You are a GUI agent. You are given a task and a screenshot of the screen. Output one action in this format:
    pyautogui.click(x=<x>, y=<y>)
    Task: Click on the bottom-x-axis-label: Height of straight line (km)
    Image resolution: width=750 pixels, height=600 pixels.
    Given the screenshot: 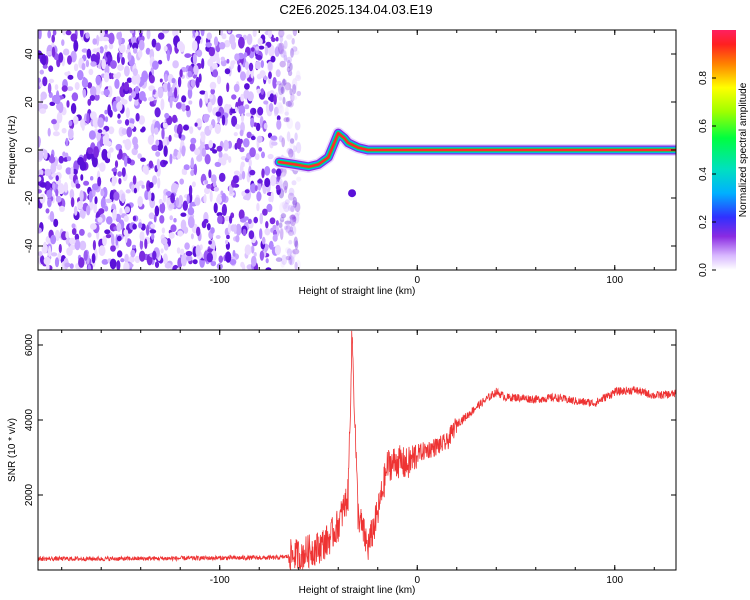 What is the action you would take?
    pyautogui.click(x=357, y=590)
    